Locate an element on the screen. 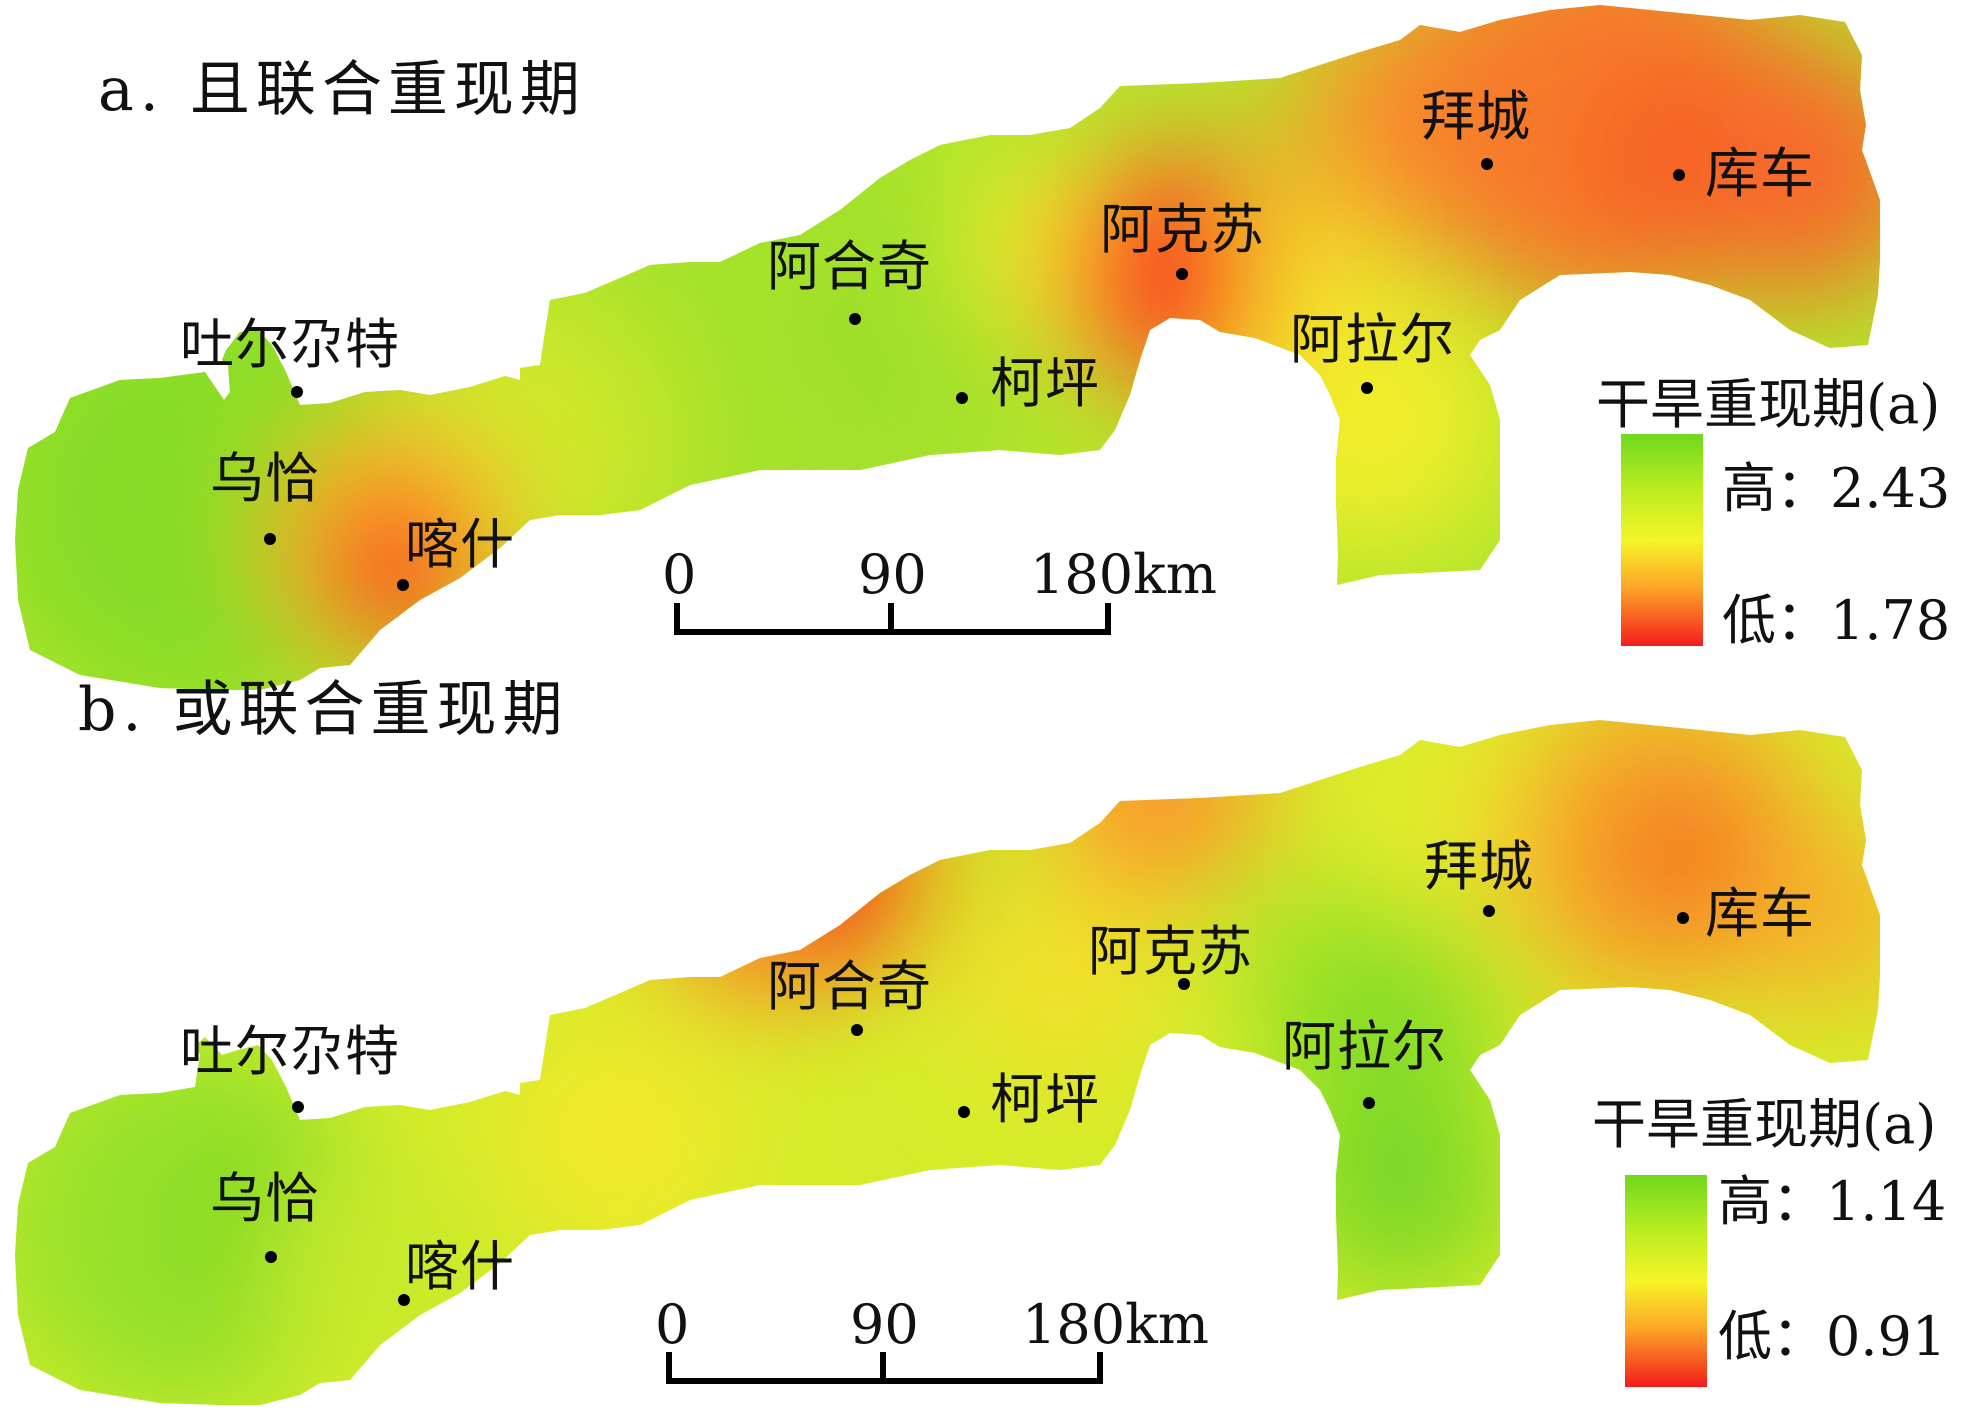 The height and width of the screenshot is (1415, 1988). legend-high-label: 高：2.43 is located at coordinates (1836, 488).